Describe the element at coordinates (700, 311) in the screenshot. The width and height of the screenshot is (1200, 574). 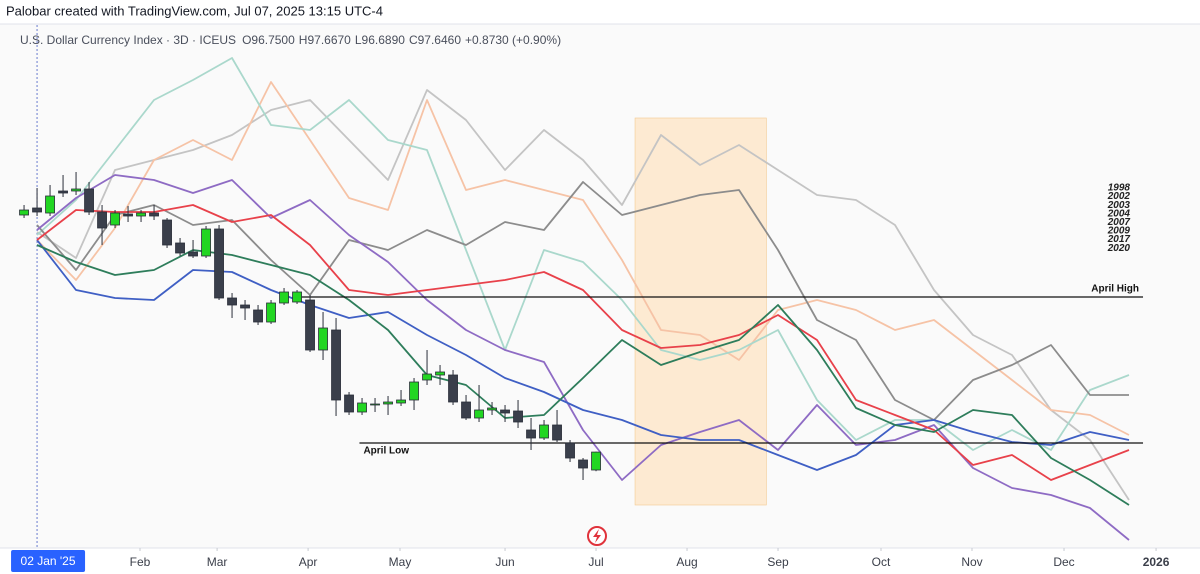
I see `highlight-zone` at that location.